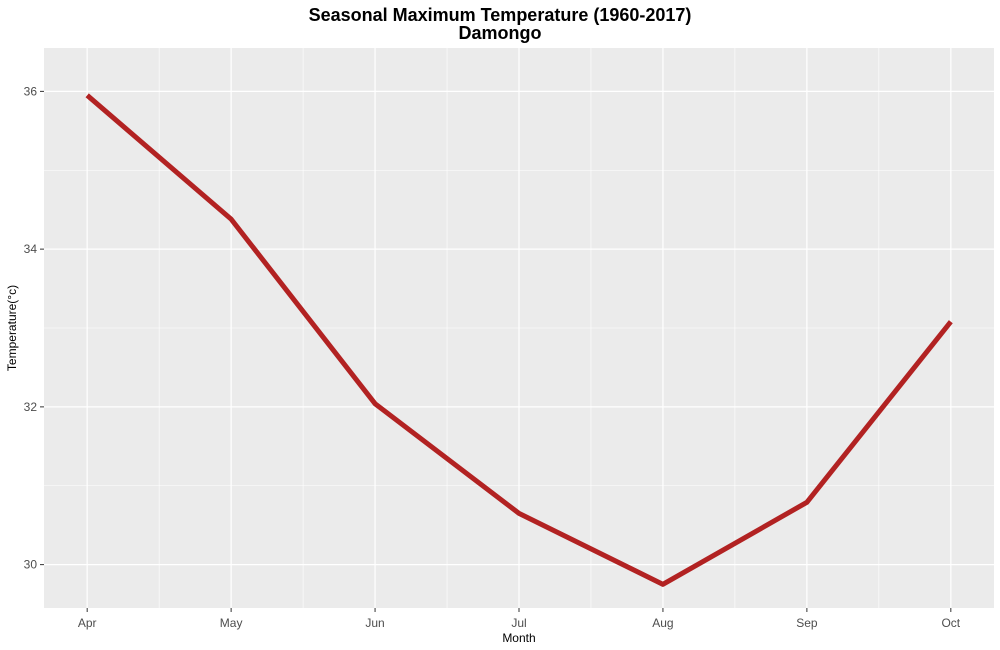 This screenshot has height=650, width=1000. What do you see at coordinates (31, 565) in the screenshot?
I see `y-tick-label: 30` at bounding box center [31, 565].